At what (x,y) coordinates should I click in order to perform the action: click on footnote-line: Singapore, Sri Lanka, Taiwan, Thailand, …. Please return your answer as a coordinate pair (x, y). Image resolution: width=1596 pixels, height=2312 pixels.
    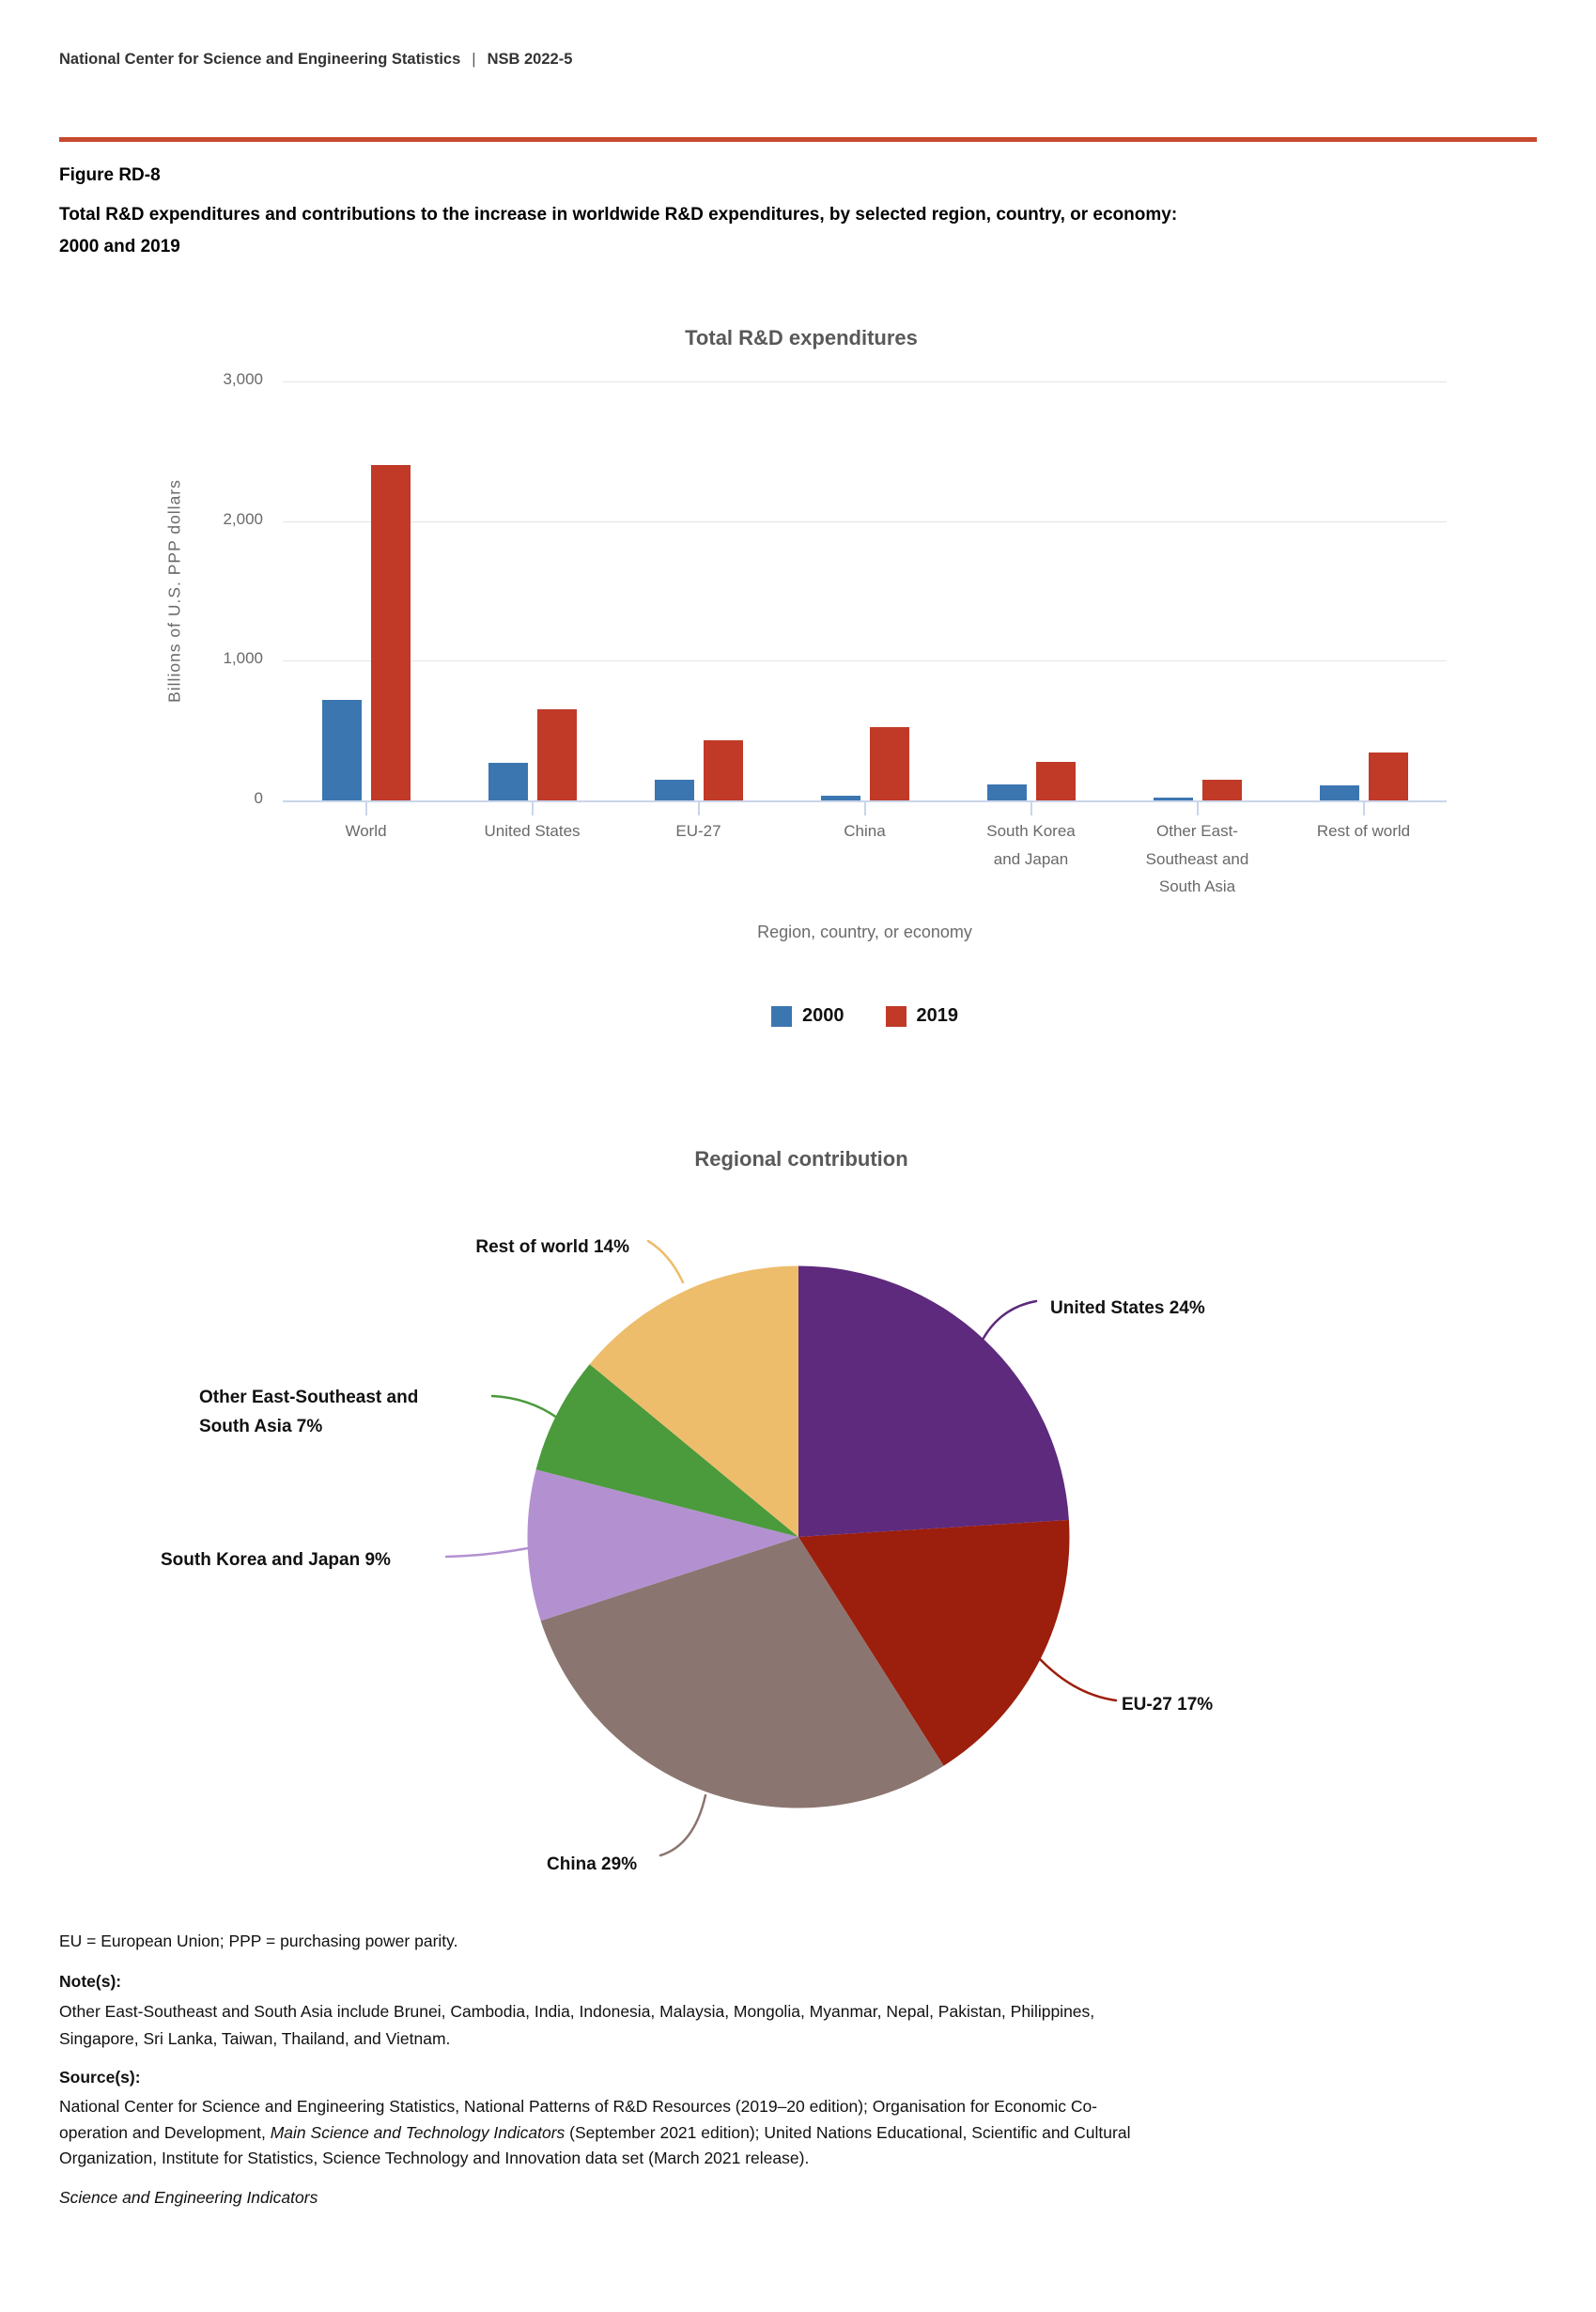
    Looking at the image, I should click on (576, 2039).